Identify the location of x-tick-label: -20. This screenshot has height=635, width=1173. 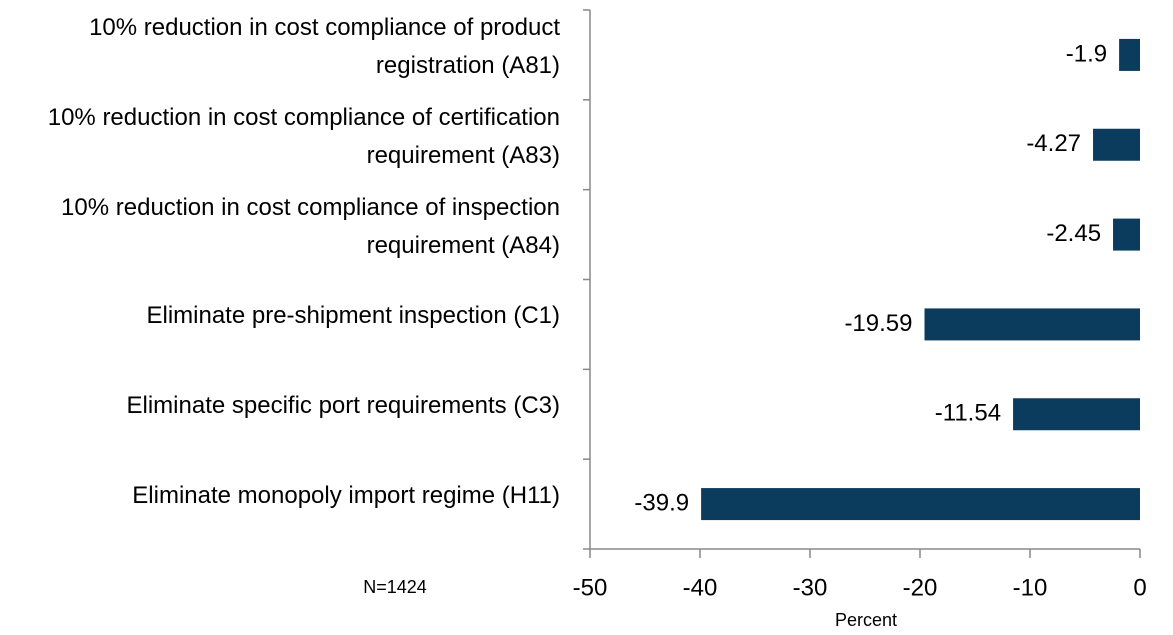
(920, 587).